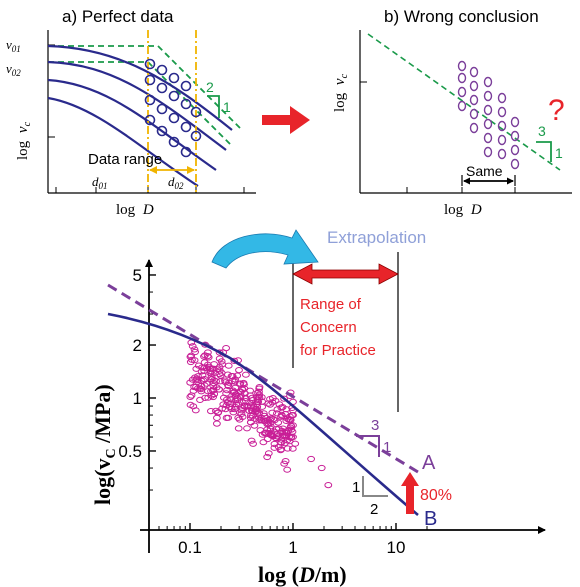 Image resolution: width=580 pixels, height=587 pixels. I want to click on extrapolation-label: Extrapolation, so click(376, 237).